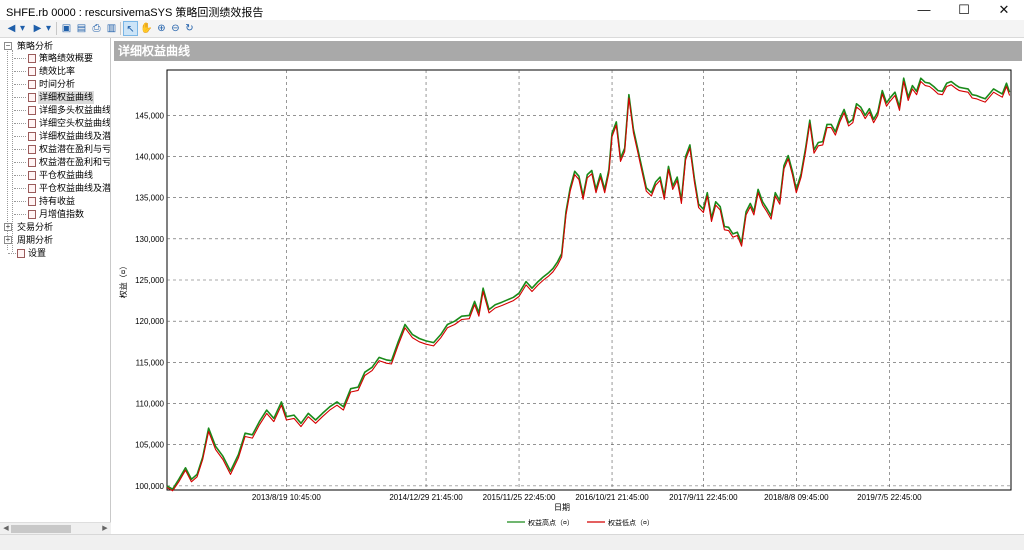  What do you see at coordinates (149, 115) in the screenshot?
I see `y-tick-label: 145,000` at bounding box center [149, 115].